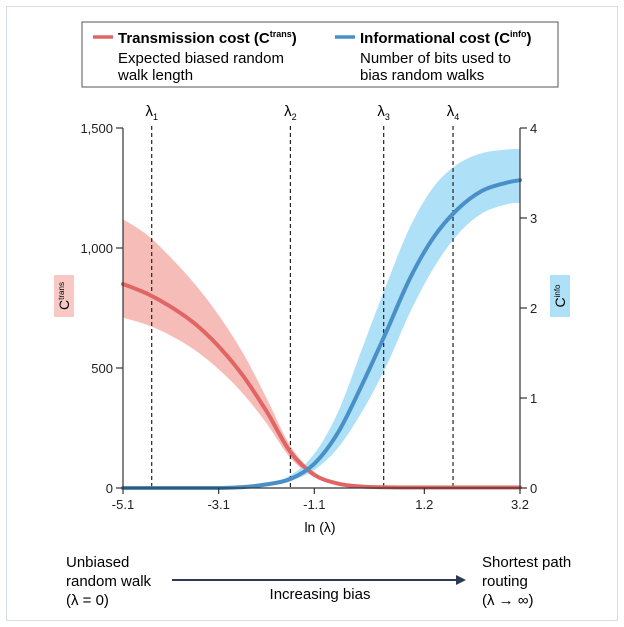  I want to click on footer-left-line2: random walk, so click(109, 581).